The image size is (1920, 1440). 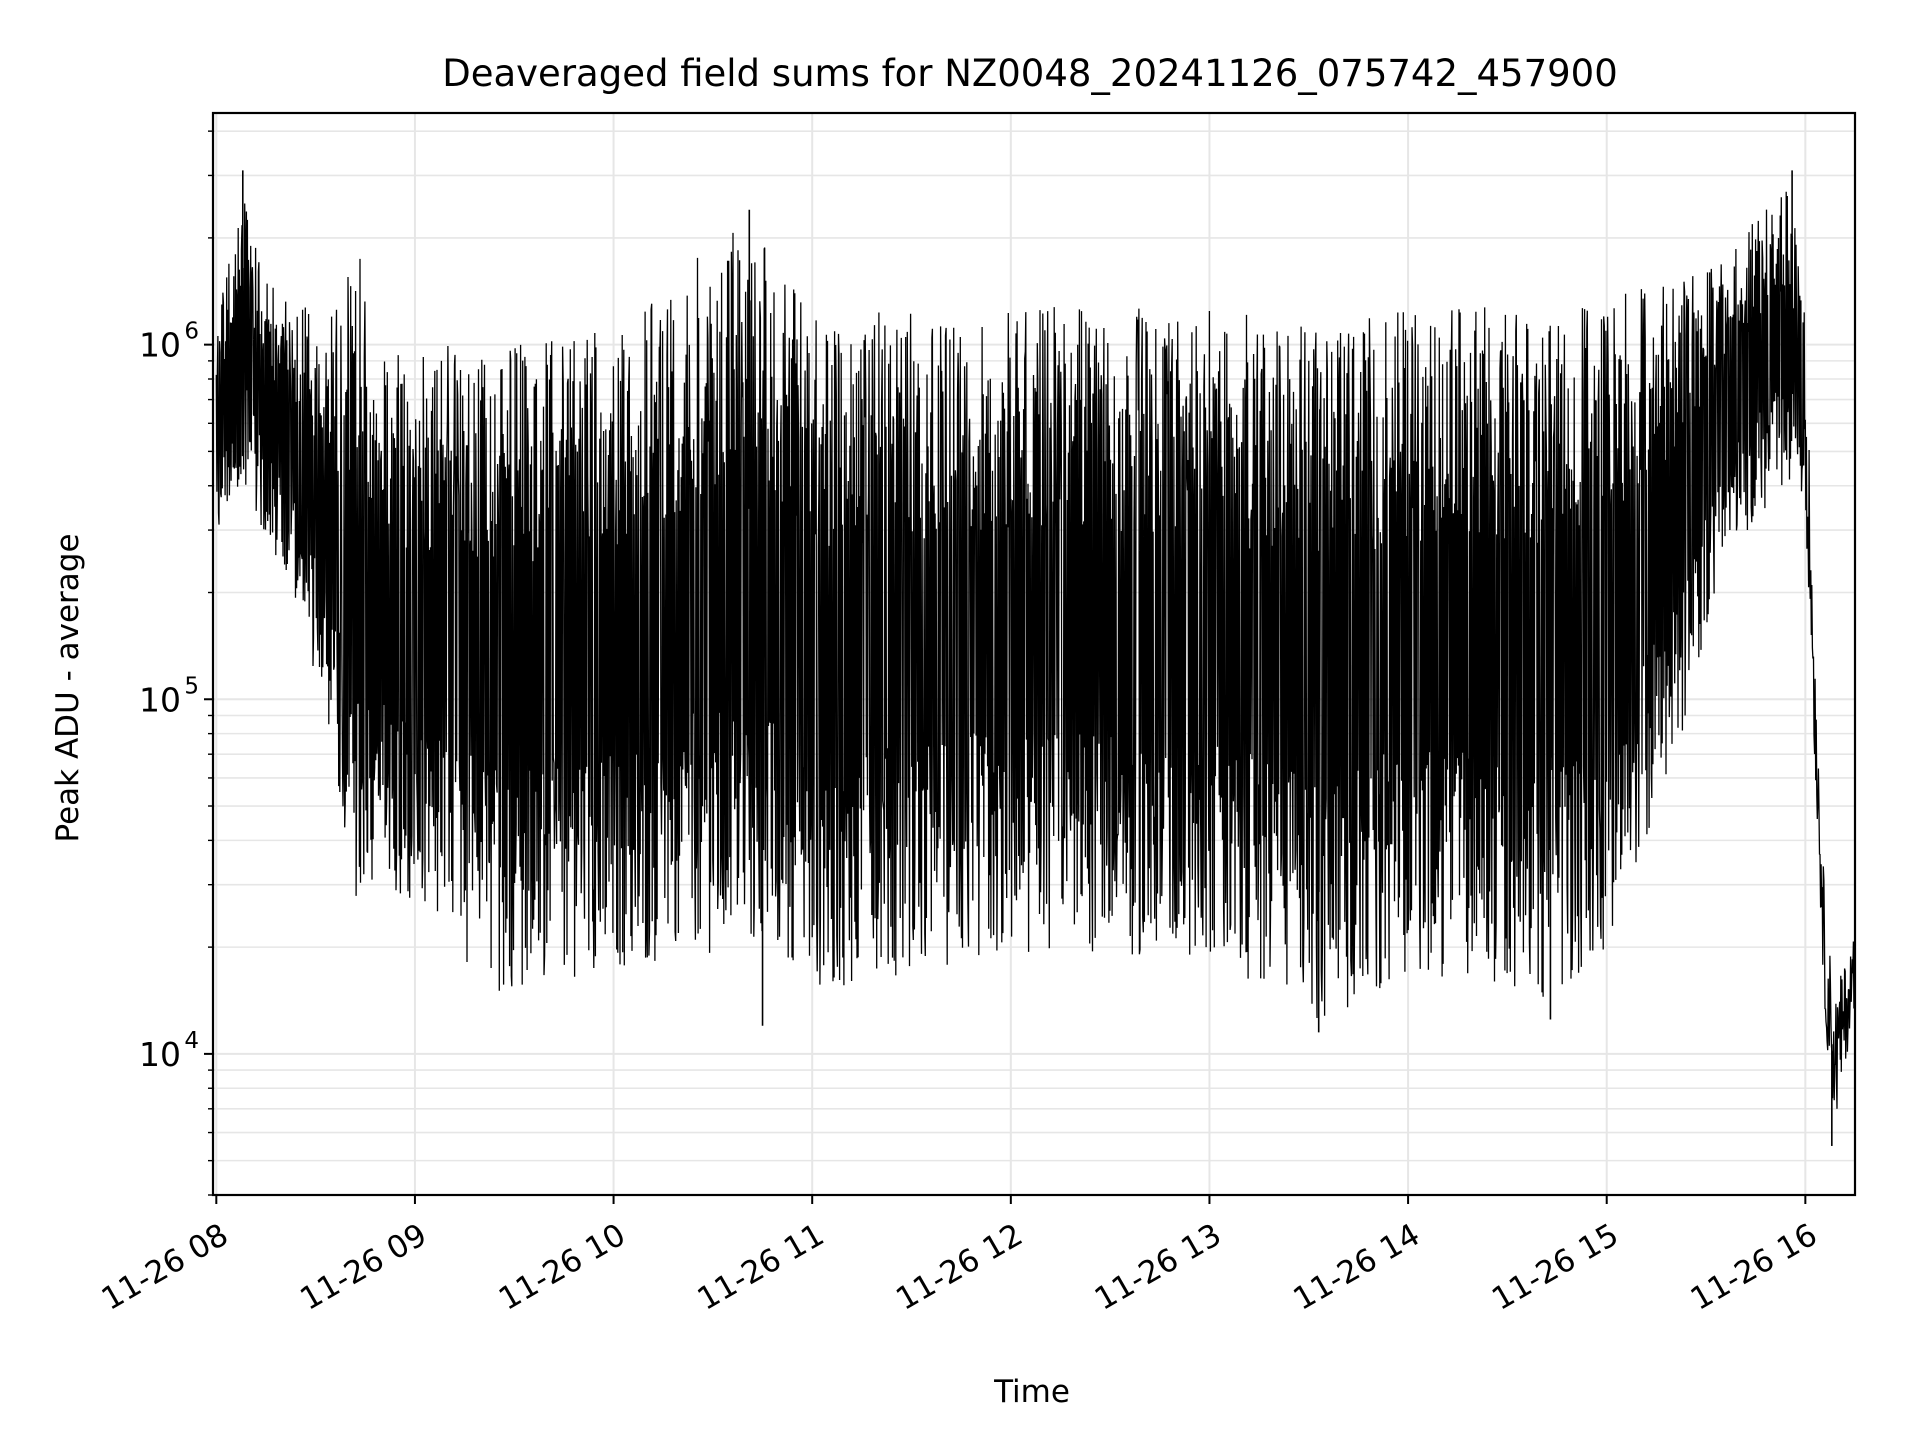 What do you see at coordinates (1031, 1392) in the screenshot?
I see `x-axis-label: Time` at bounding box center [1031, 1392].